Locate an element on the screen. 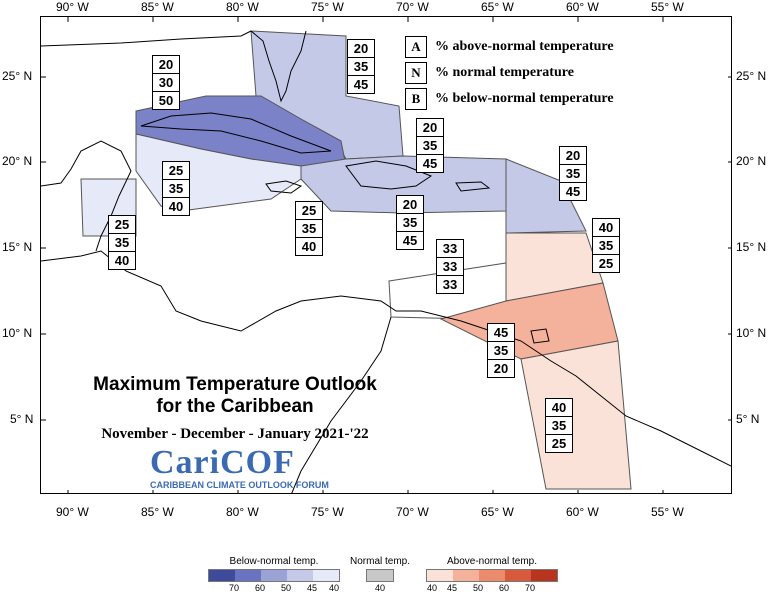 The height and width of the screenshot is (594, 768). lat-label-left-15: 15° N is located at coordinates (17, 247).